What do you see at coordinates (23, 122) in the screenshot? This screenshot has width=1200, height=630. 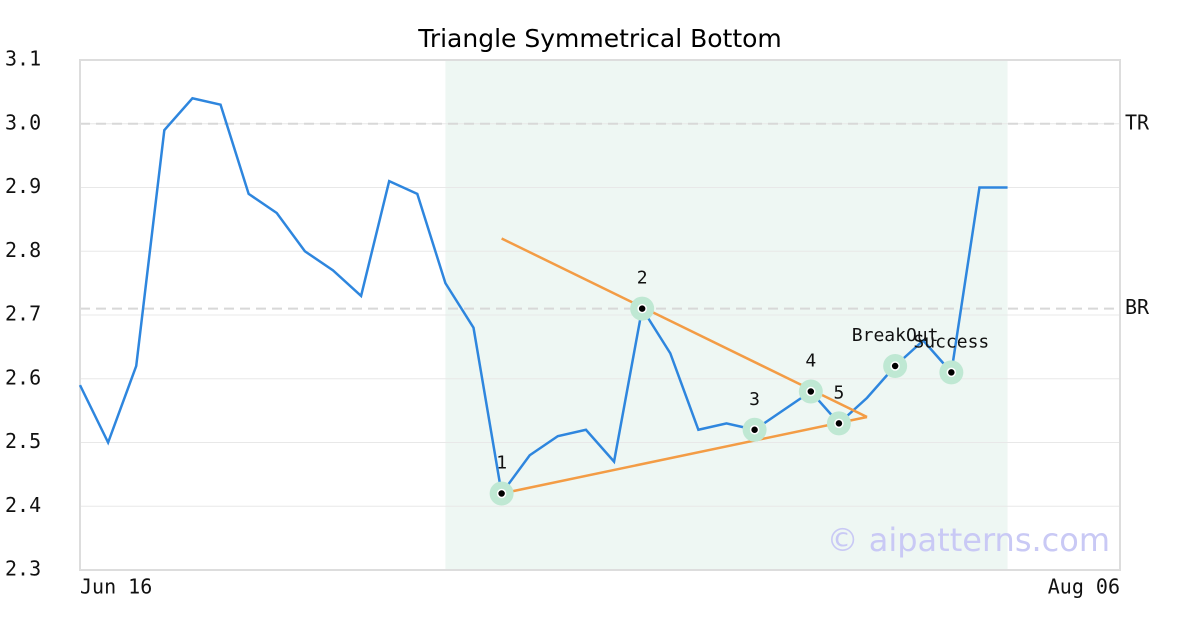 I see `y-tick-label: 3.0` at bounding box center [23, 122].